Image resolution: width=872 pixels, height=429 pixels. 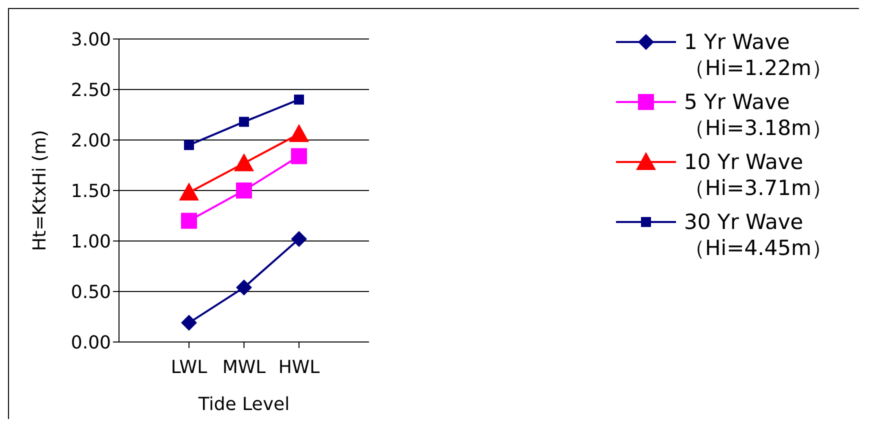 I want to click on y-tick-label: 3.00, so click(x=90, y=39).